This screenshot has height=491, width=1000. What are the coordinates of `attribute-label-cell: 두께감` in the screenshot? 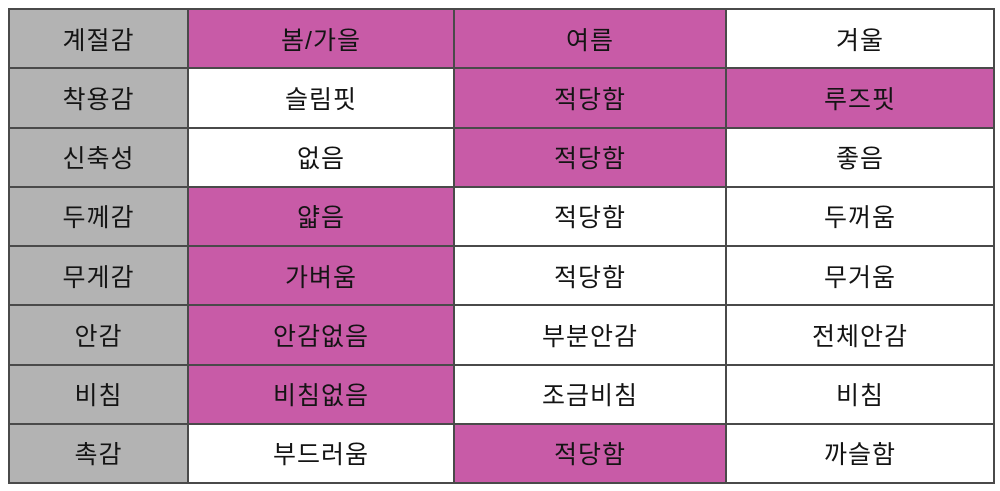 It's located at (98, 216).